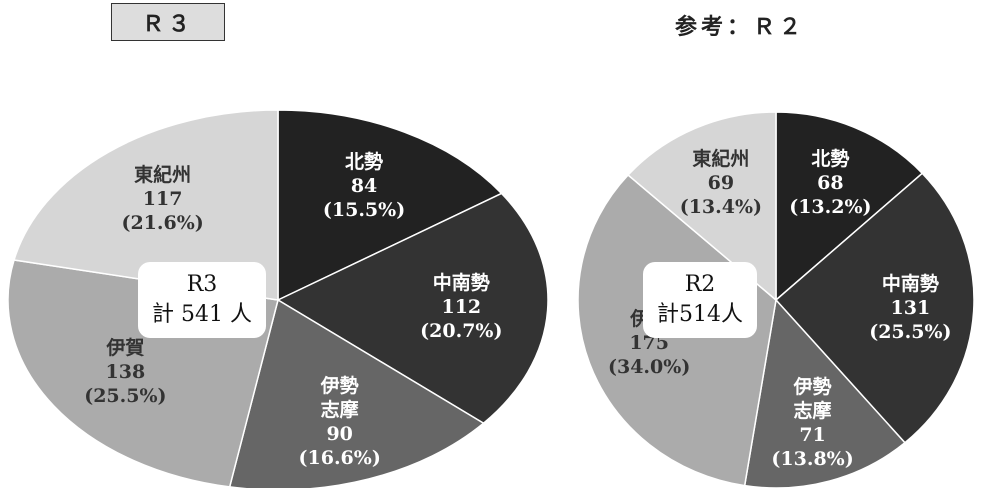  What do you see at coordinates (339, 433) in the screenshot?
I see `slice-value: 90` at bounding box center [339, 433].